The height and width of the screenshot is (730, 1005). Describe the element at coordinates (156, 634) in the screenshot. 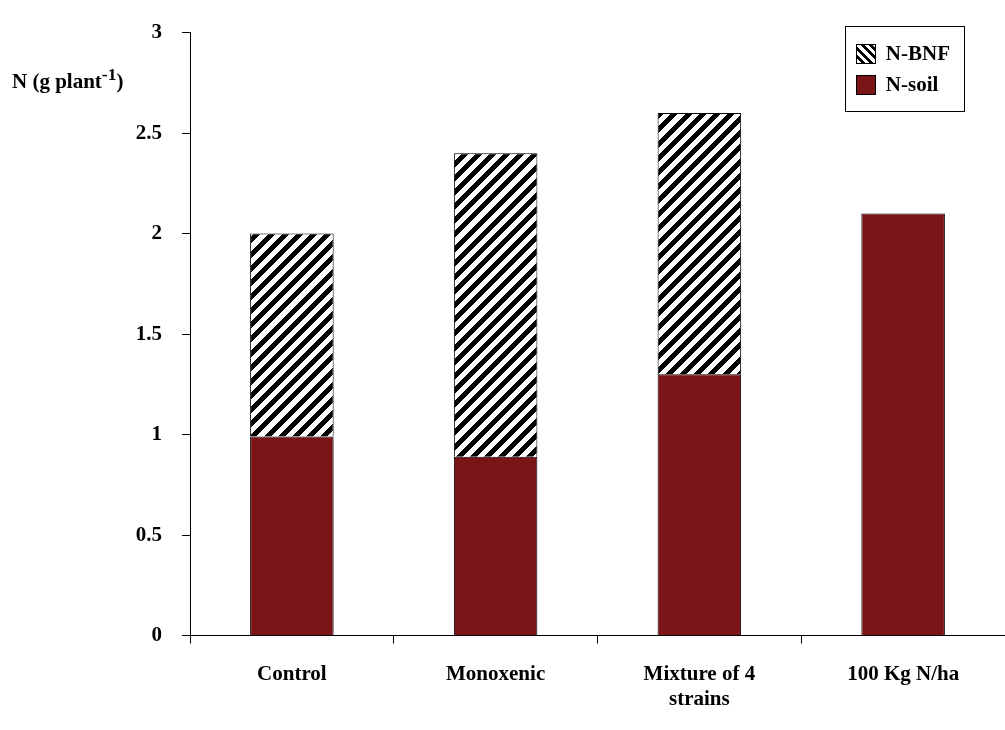

I see `y-tick-label: 0` at that location.